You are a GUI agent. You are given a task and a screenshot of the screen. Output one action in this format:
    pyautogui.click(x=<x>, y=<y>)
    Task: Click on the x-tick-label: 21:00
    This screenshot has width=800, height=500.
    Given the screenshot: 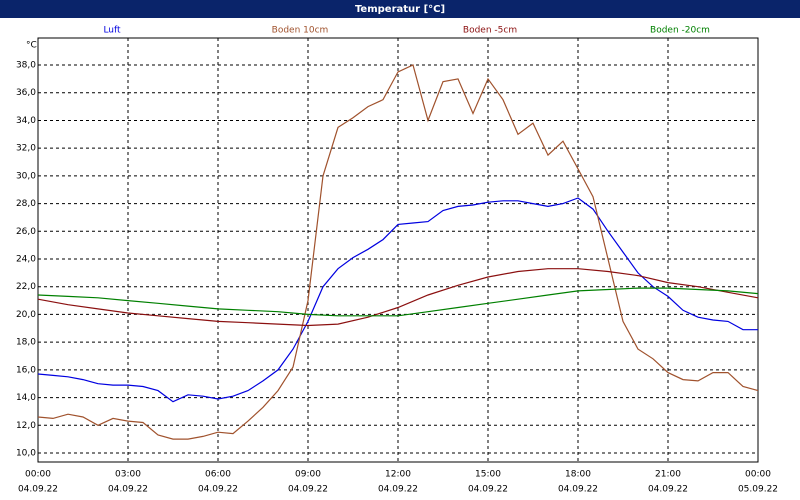 What is the action you would take?
    pyautogui.click(x=668, y=475)
    